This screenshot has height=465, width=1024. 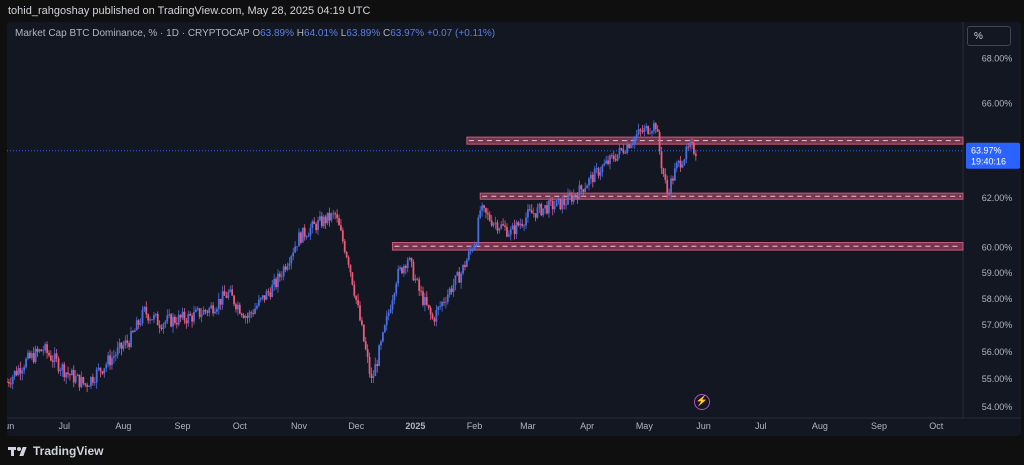 I want to click on y-tick-label: 66.00%, so click(x=997, y=104).